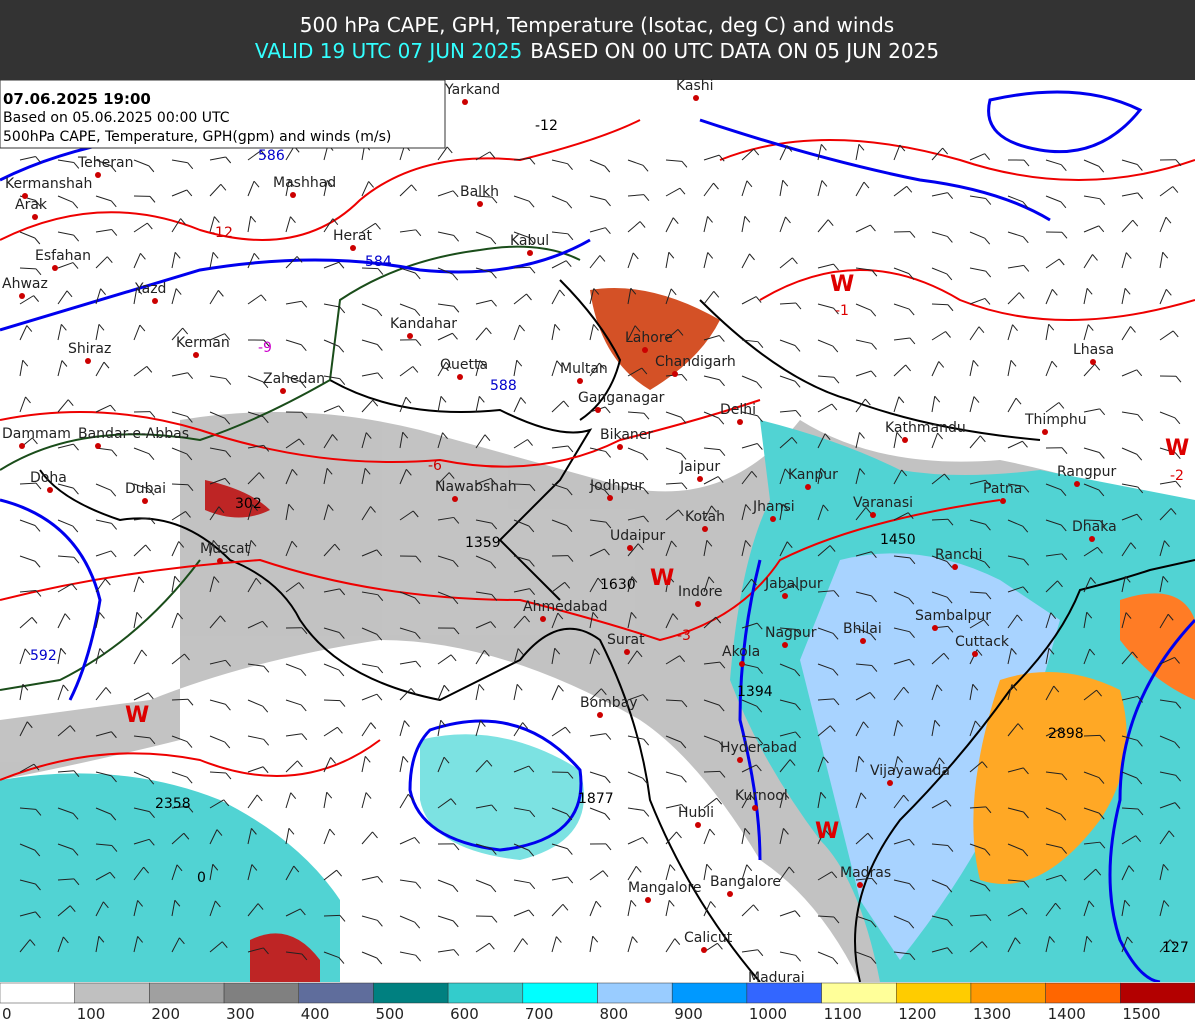 This screenshot has width=1195, height=1028. I want to click on map-label: 584, so click(378, 262).